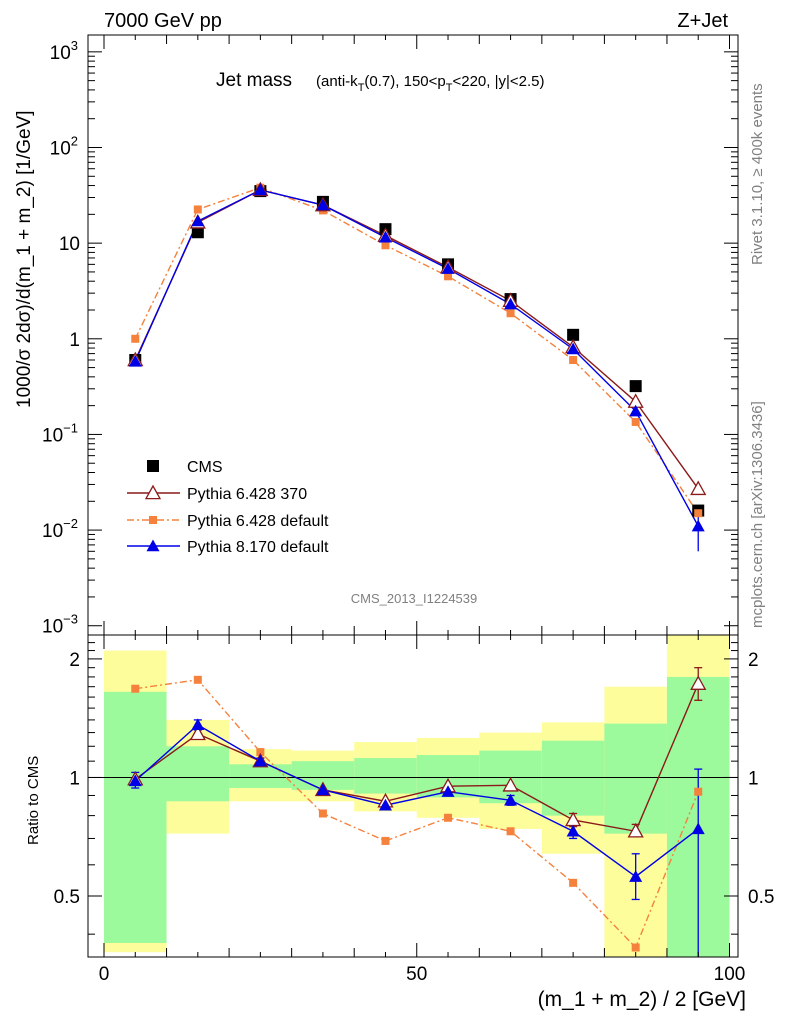 The image size is (786, 1024). Describe the element at coordinates (153, 520) in the screenshot. I see `legend-marker-p6_default` at that location.